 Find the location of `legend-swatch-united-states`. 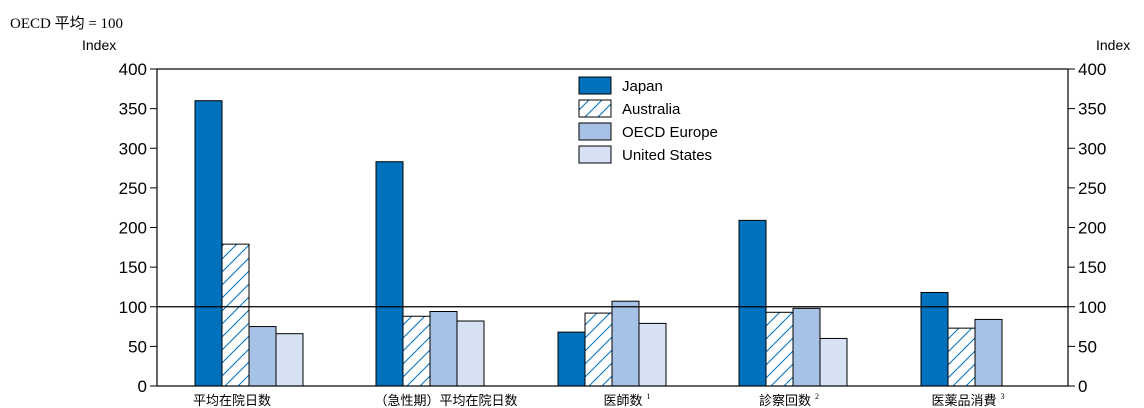

legend-swatch-united-states is located at coordinates (595, 154).